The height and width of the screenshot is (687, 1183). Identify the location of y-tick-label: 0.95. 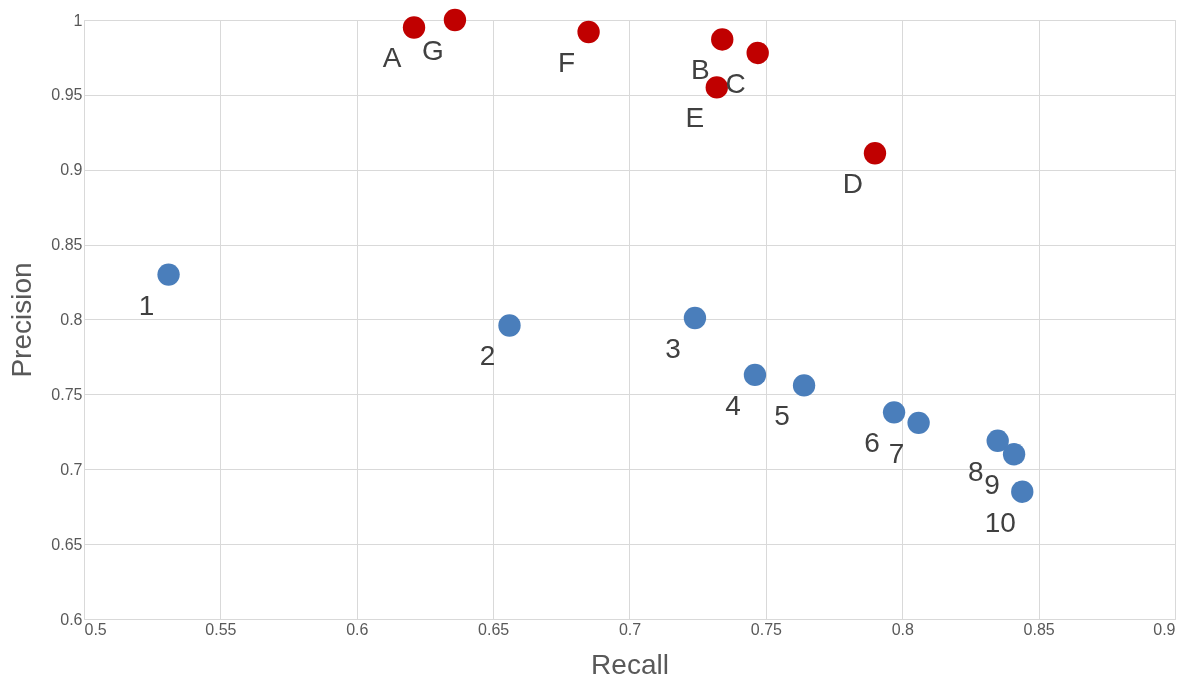
(67, 95).